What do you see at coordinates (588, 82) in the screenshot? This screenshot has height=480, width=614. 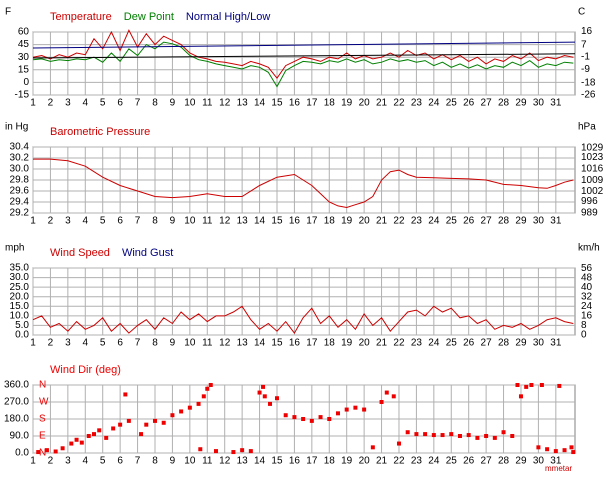 I see `y2-tick-label: -18` at bounding box center [588, 82].